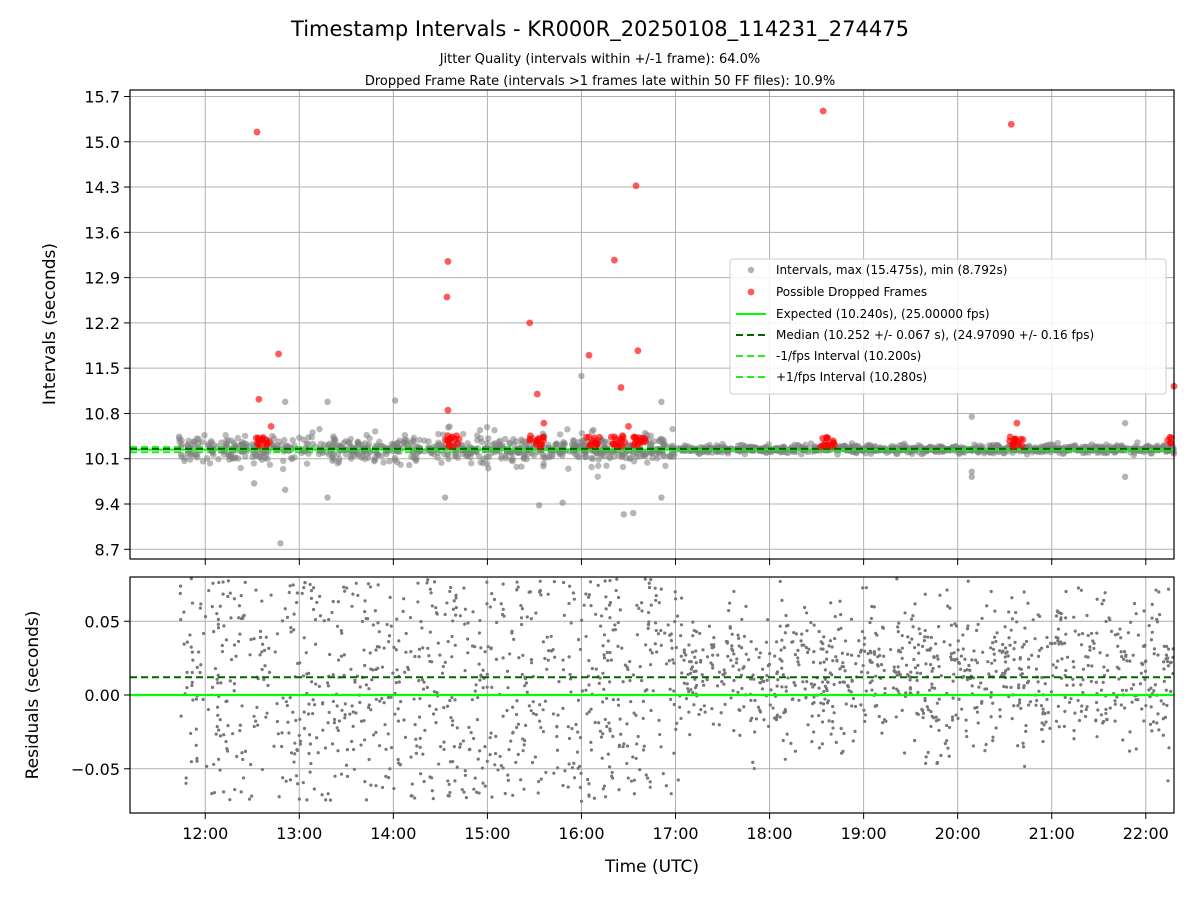 The height and width of the screenshot is (904, 1200). Describe the element at coordinates (299, 833) in the screenshot. I see `x-tick-label: 13:00` at that location.